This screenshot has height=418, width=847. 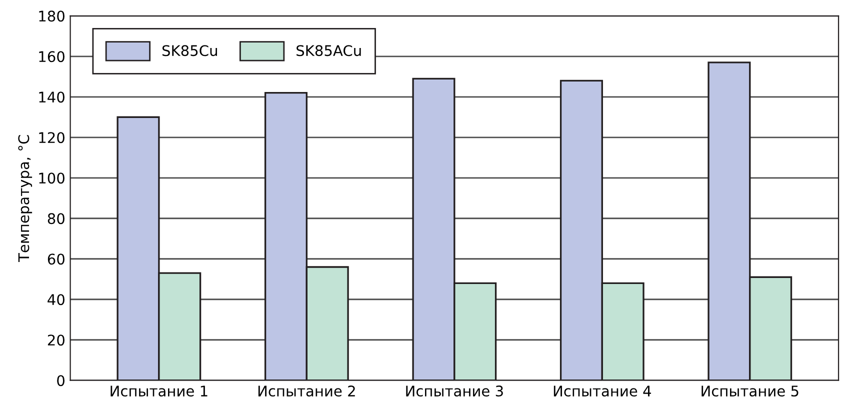 I want to click on y-tick-label: 140, so click(x=51, y=97).